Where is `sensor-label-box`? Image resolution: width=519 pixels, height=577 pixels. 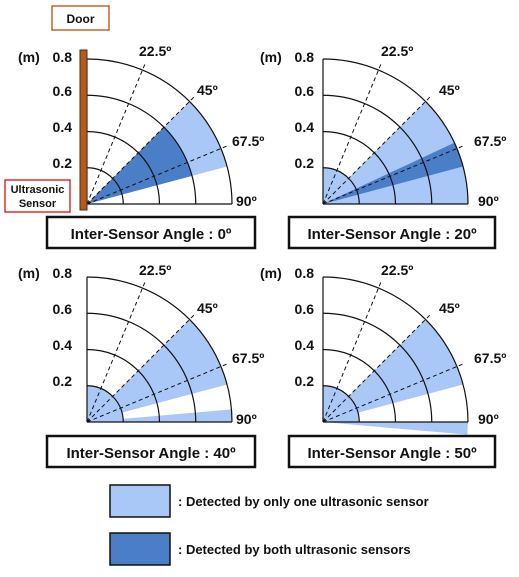 sensor-label-box is located at coordinates (37, 196).